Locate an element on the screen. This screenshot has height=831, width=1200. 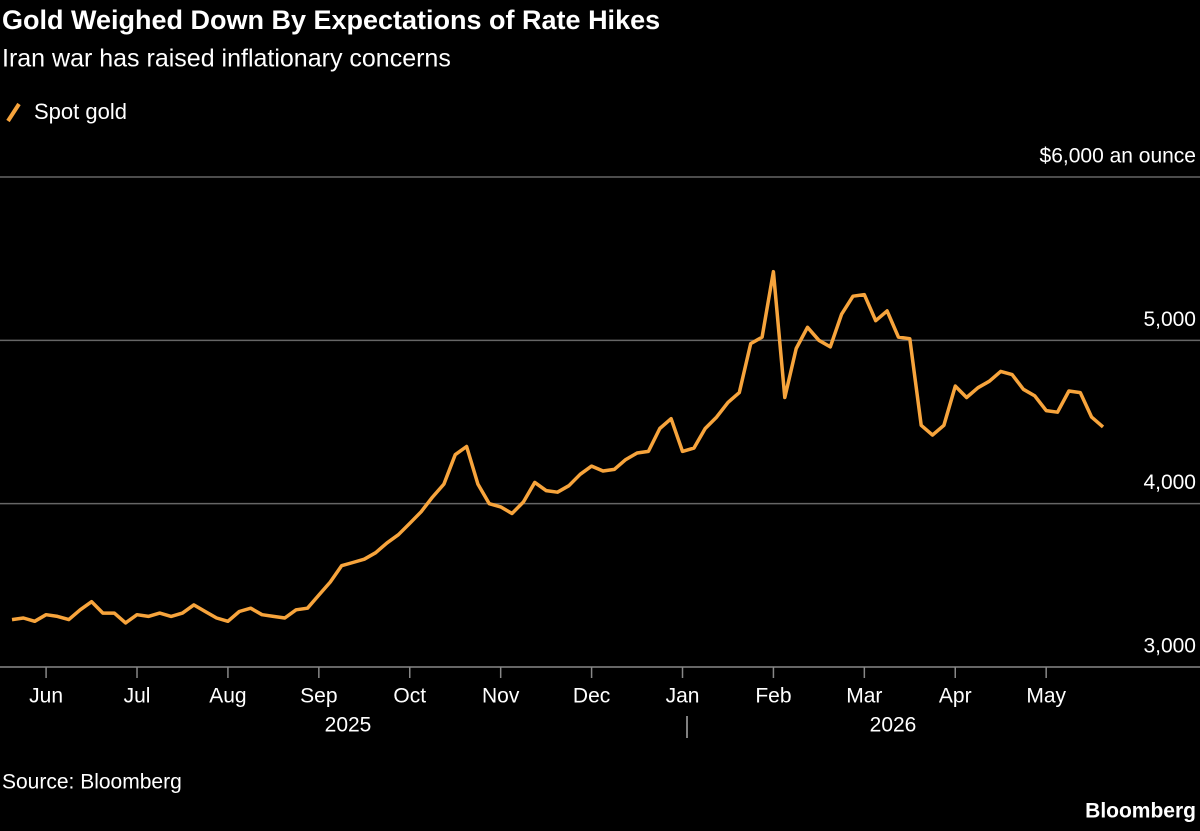
x-tick-label: Sep is located at coordinates (318, 696).